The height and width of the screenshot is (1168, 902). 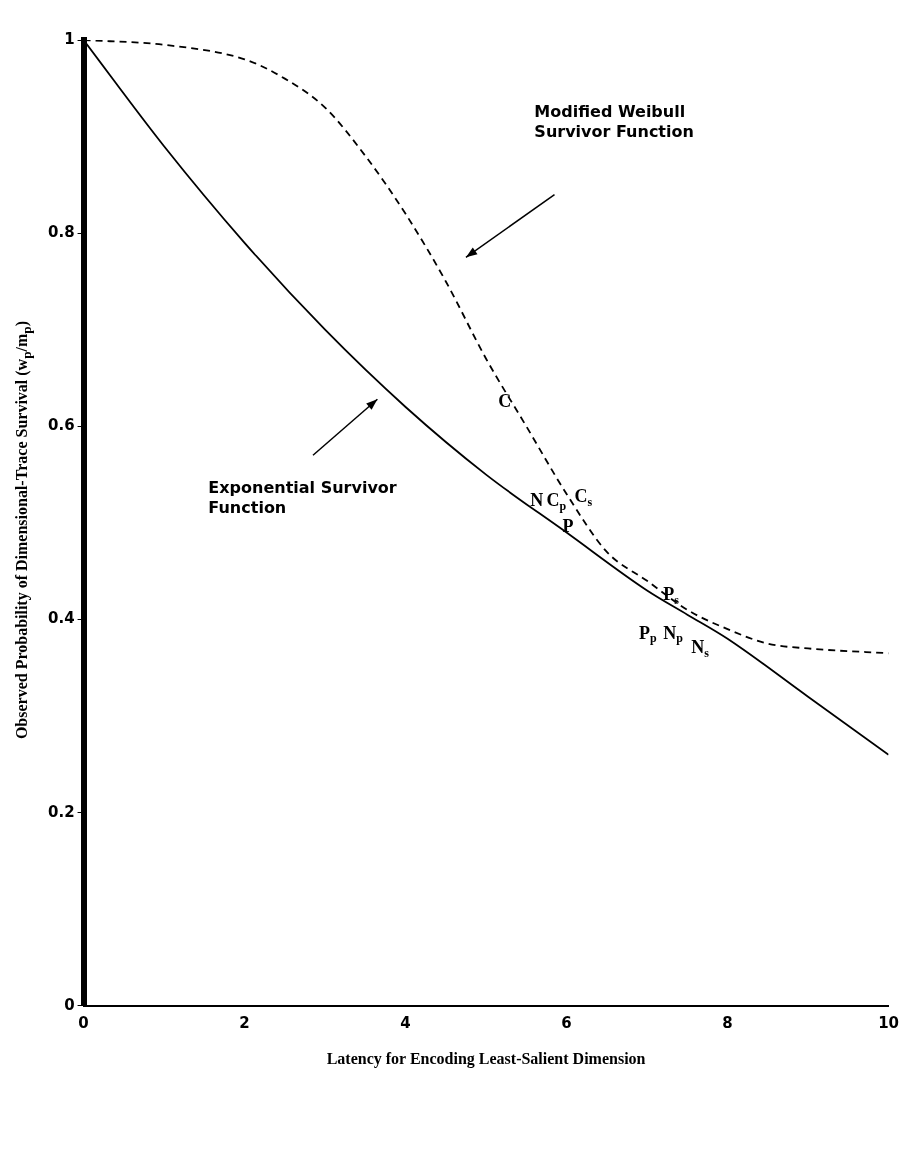 I want to click on x-tick-label: 6, so click(x=566, y=1022).